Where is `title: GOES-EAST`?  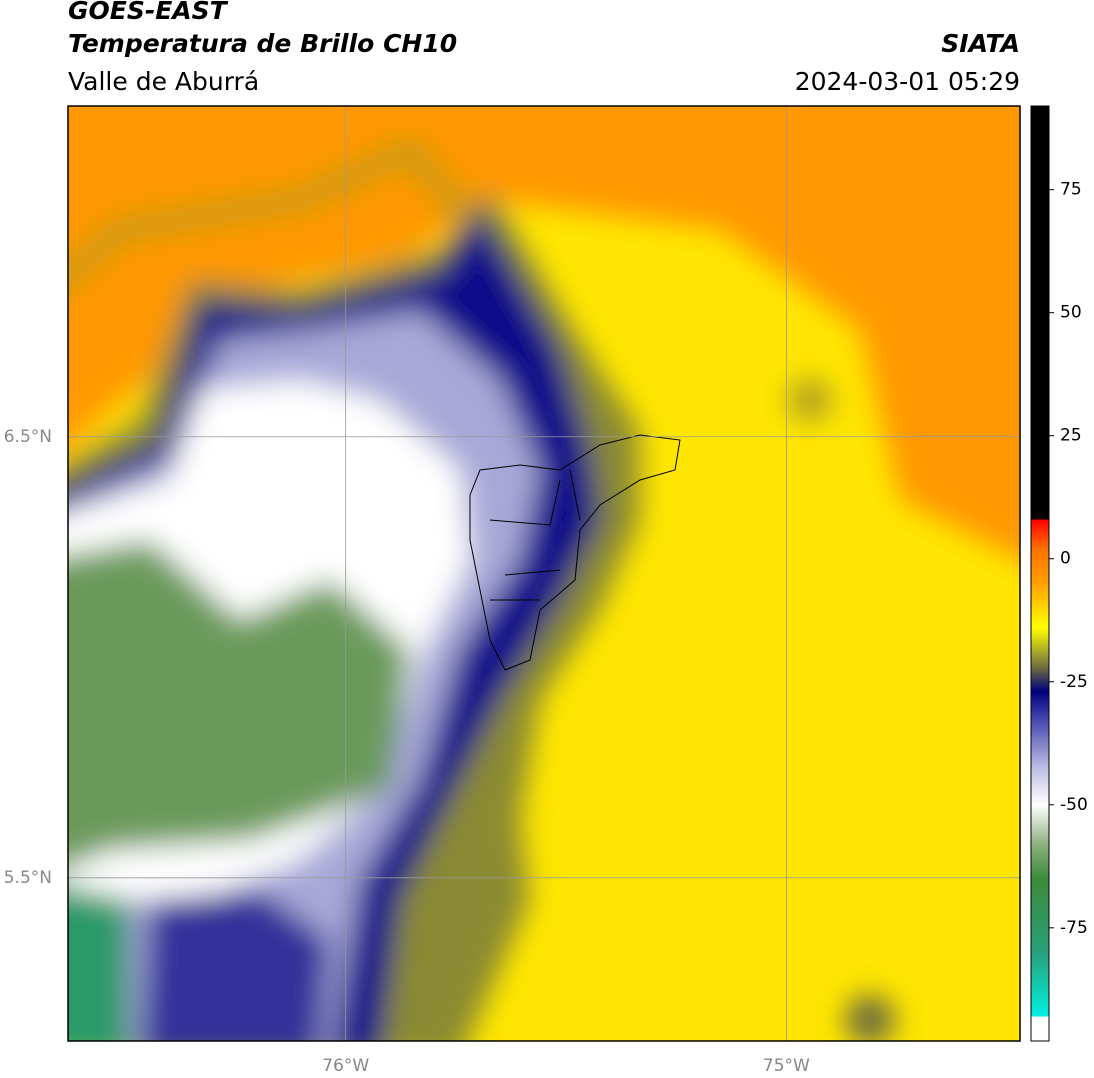 title: GOES-EAST is located at coordinates (148, 12).